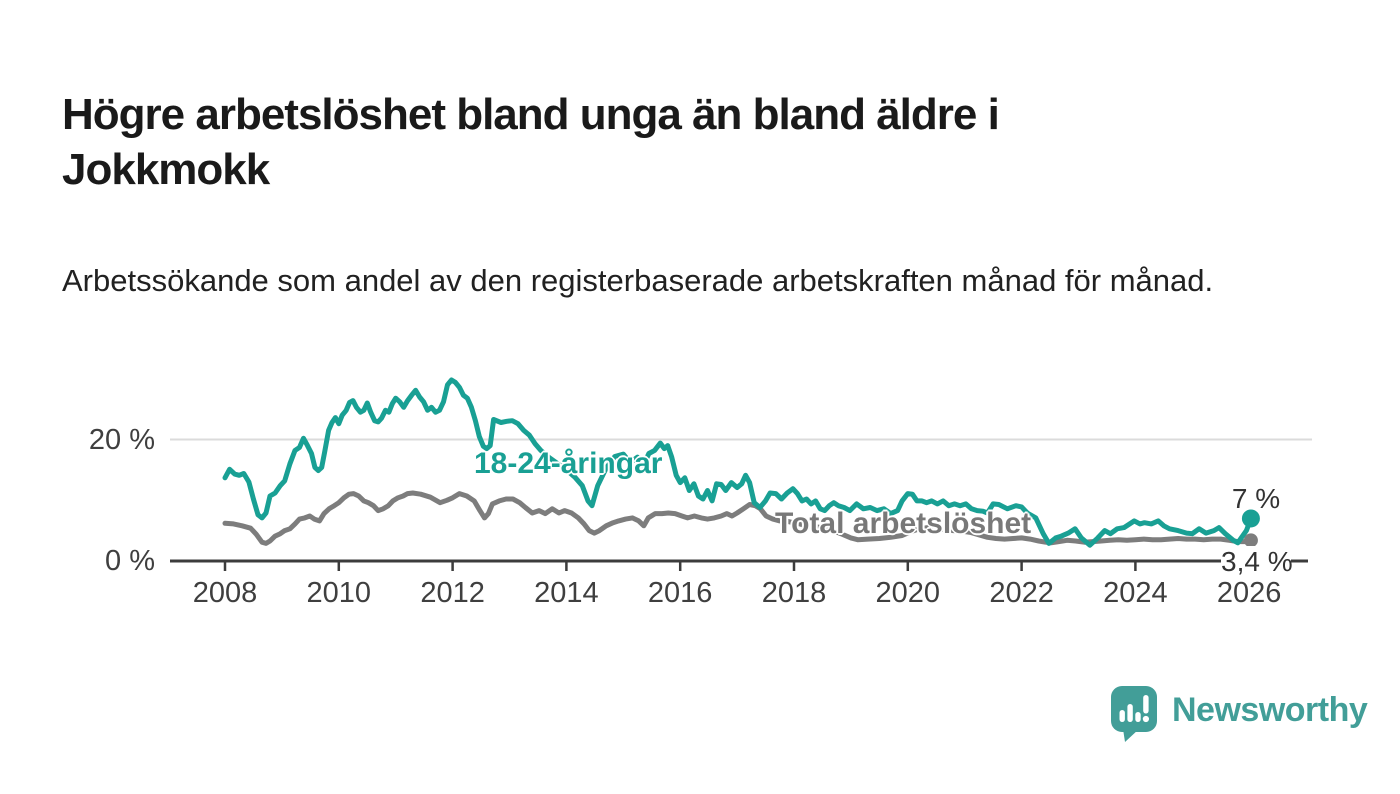 Image resolution: width=1400 pixels, height=794 pixels. I want to click on x-tick-label: 2026, so click(1249, 593).